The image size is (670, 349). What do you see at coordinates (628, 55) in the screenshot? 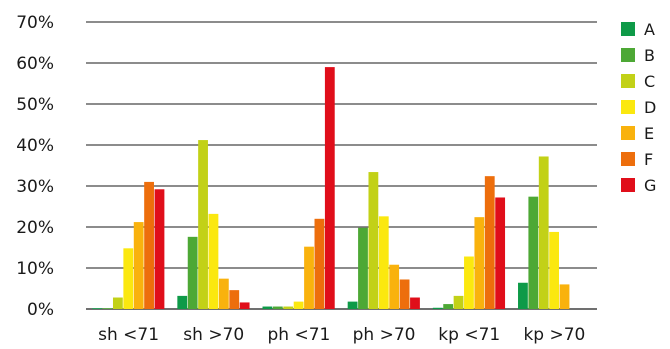
I see `legend-swatch-b` at bounding box center [628, 55].